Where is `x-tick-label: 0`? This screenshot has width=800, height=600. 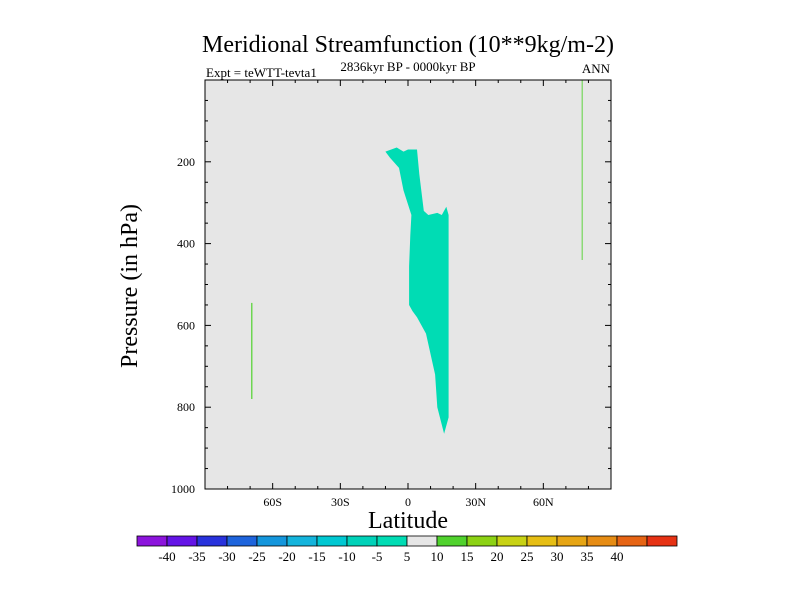 x-tick-label: 0 is located at coordinates (408, 502).